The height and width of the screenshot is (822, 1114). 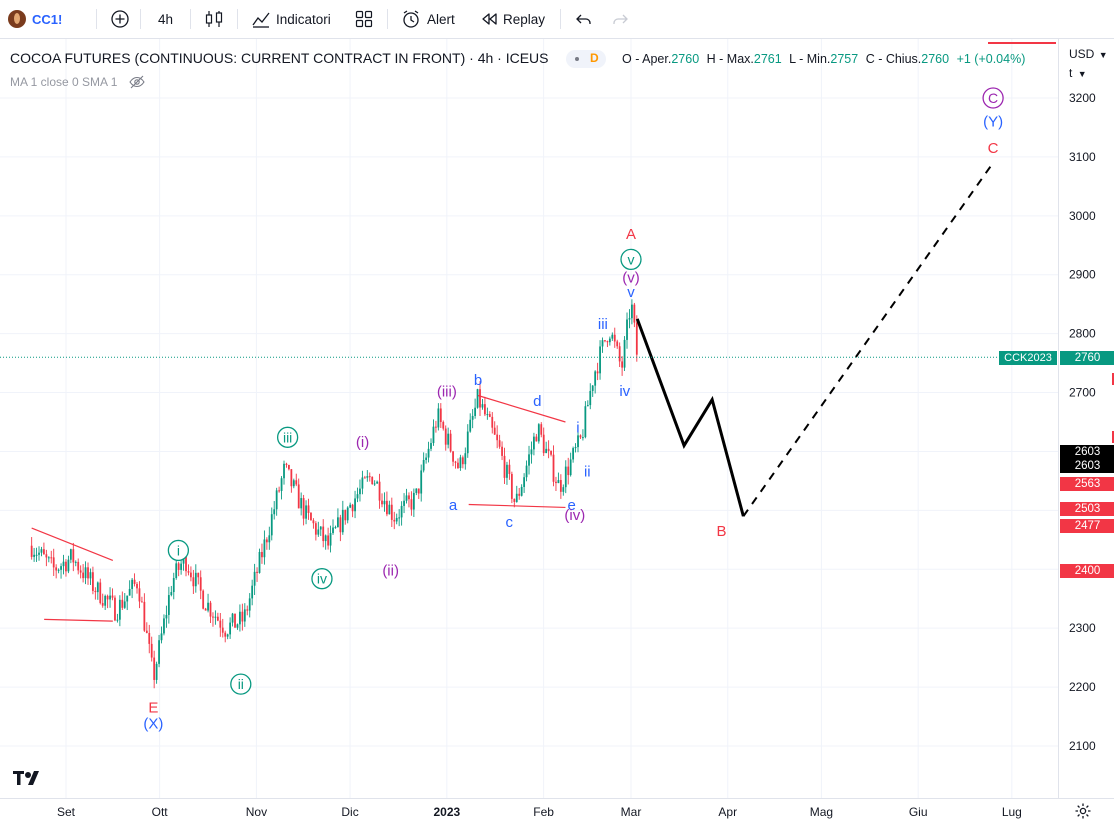 What do you see at coordinates (78, 620) in the screenshot?
I see `trend-line` at bounding box center [78, 620].